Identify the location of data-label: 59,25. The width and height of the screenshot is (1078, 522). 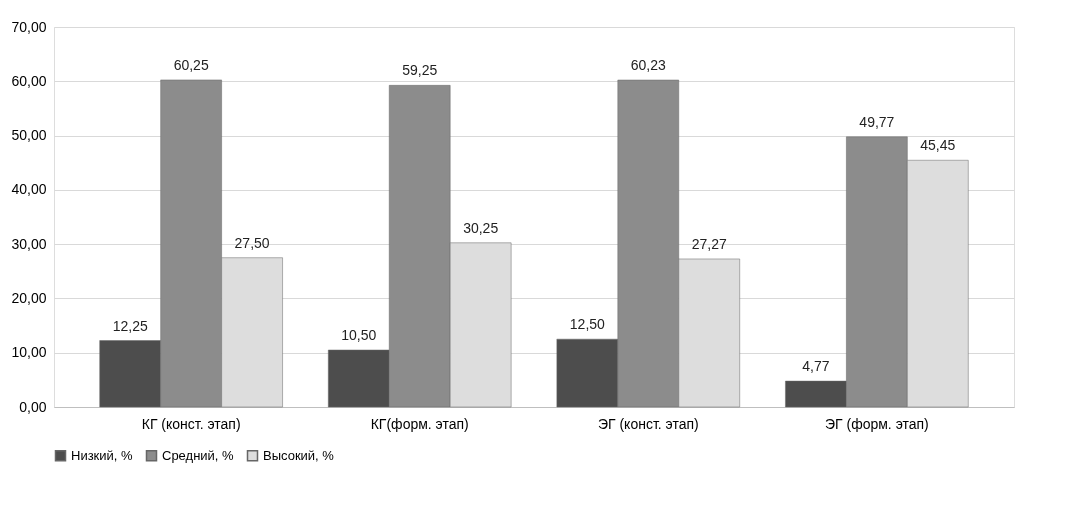
(420, 70).